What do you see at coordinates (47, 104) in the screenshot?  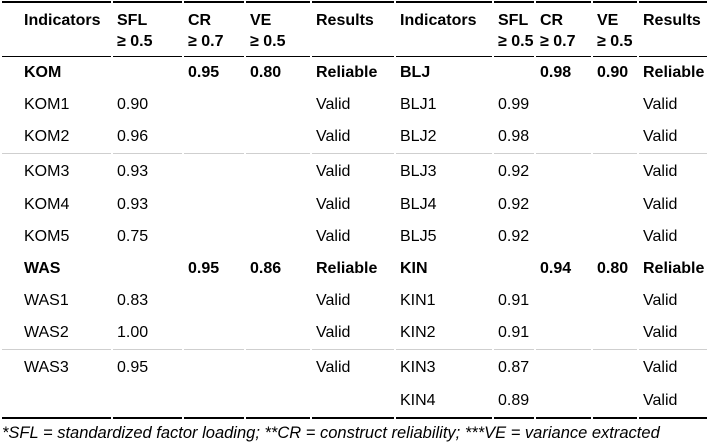 I see `table-cell: KOM1` at bounding box center [47, 104].